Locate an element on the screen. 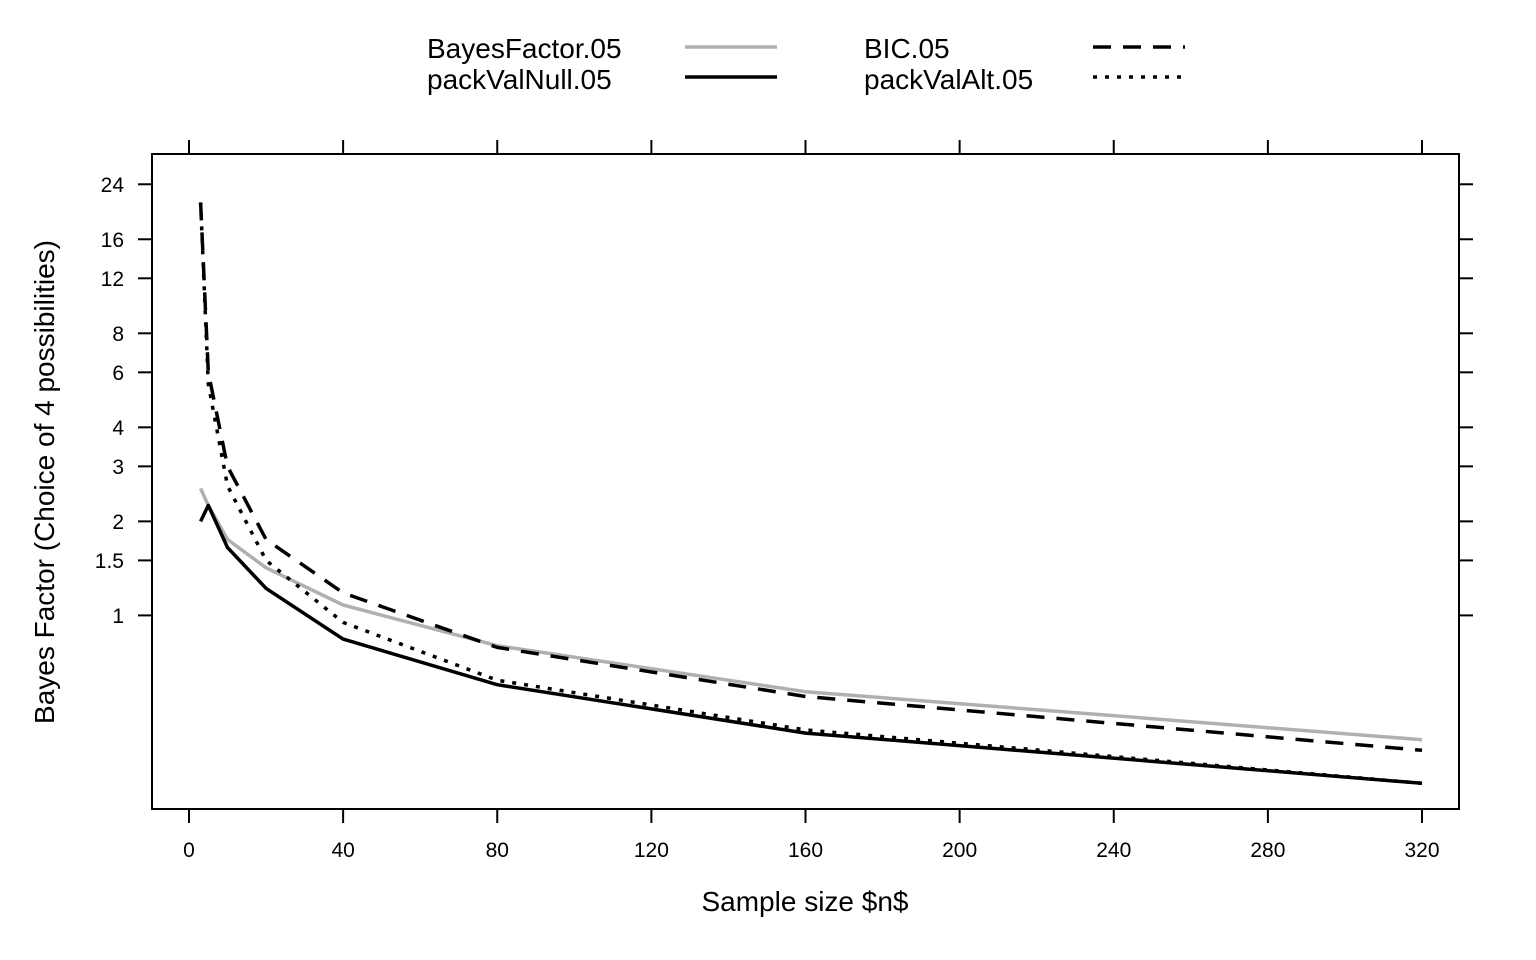 Image resolution: width=1536 pixels, height=960 pixels. y-tick-label: 12 is located at coordinates (112, 279).